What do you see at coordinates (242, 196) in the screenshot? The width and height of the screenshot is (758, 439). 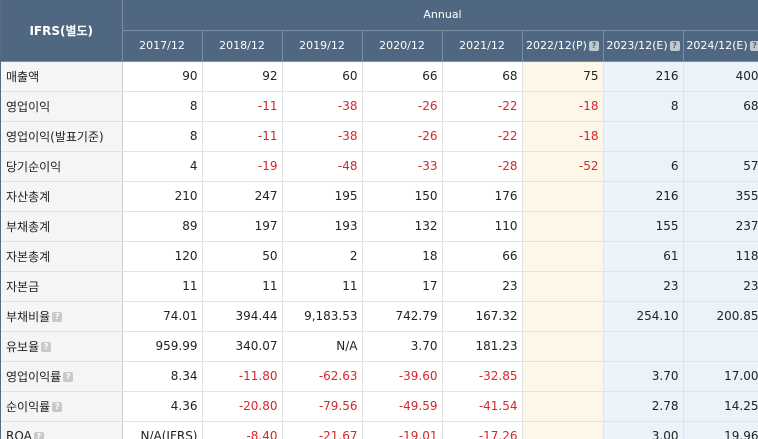 I see `table-cell: 247` at bounding box center [242, 196].